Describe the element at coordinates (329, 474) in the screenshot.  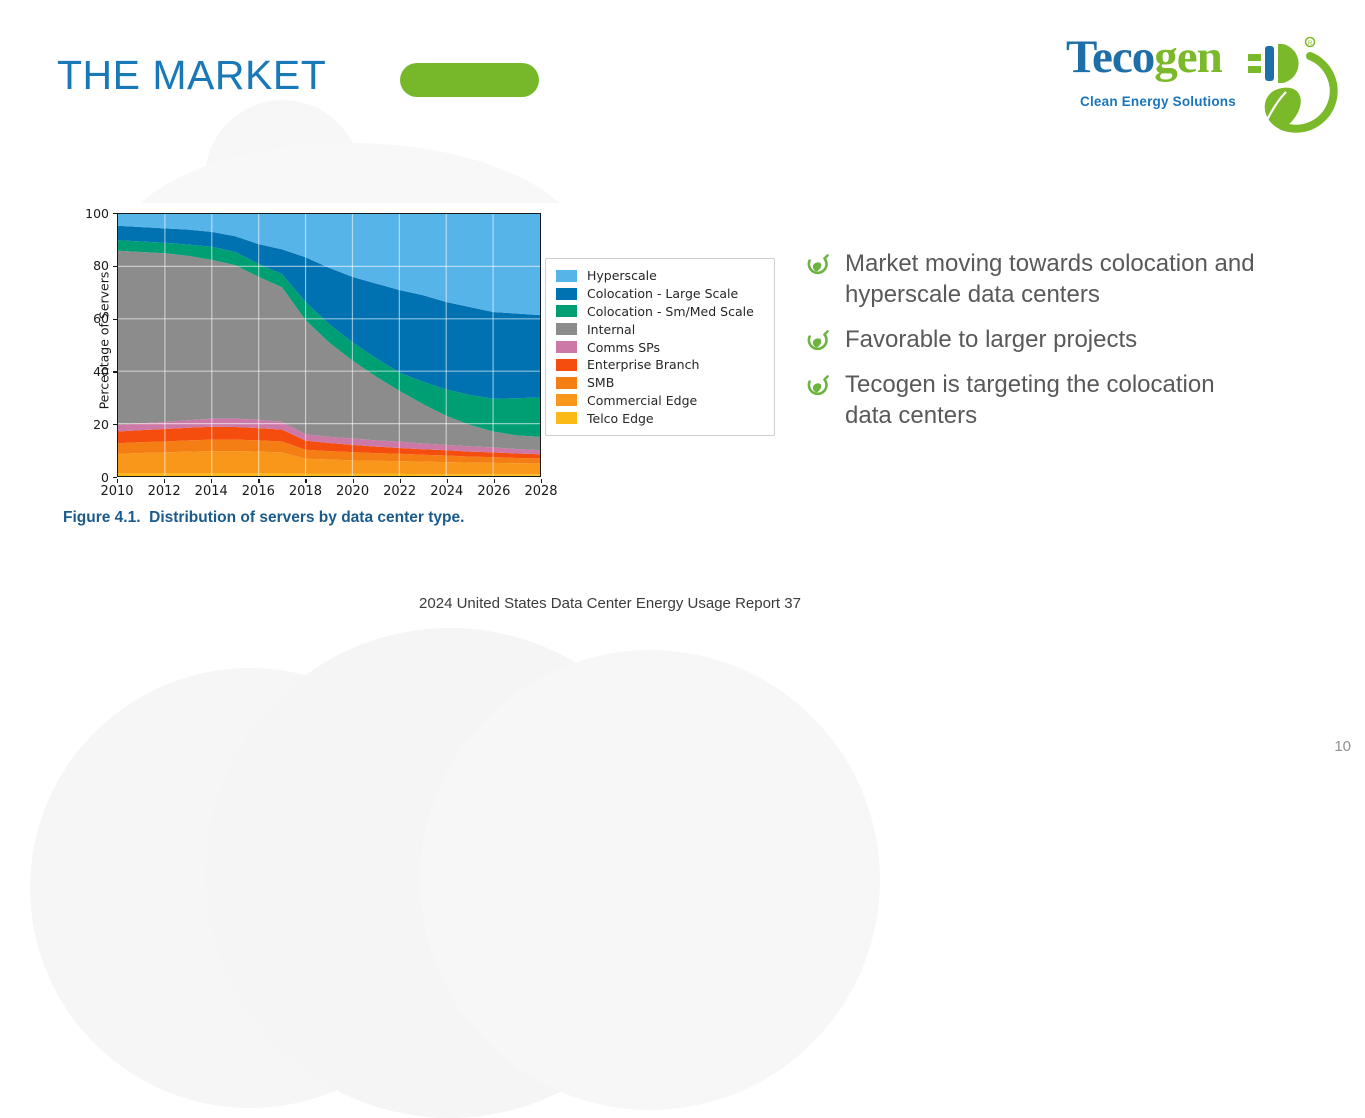
I see `area-telco-edge` at that location.